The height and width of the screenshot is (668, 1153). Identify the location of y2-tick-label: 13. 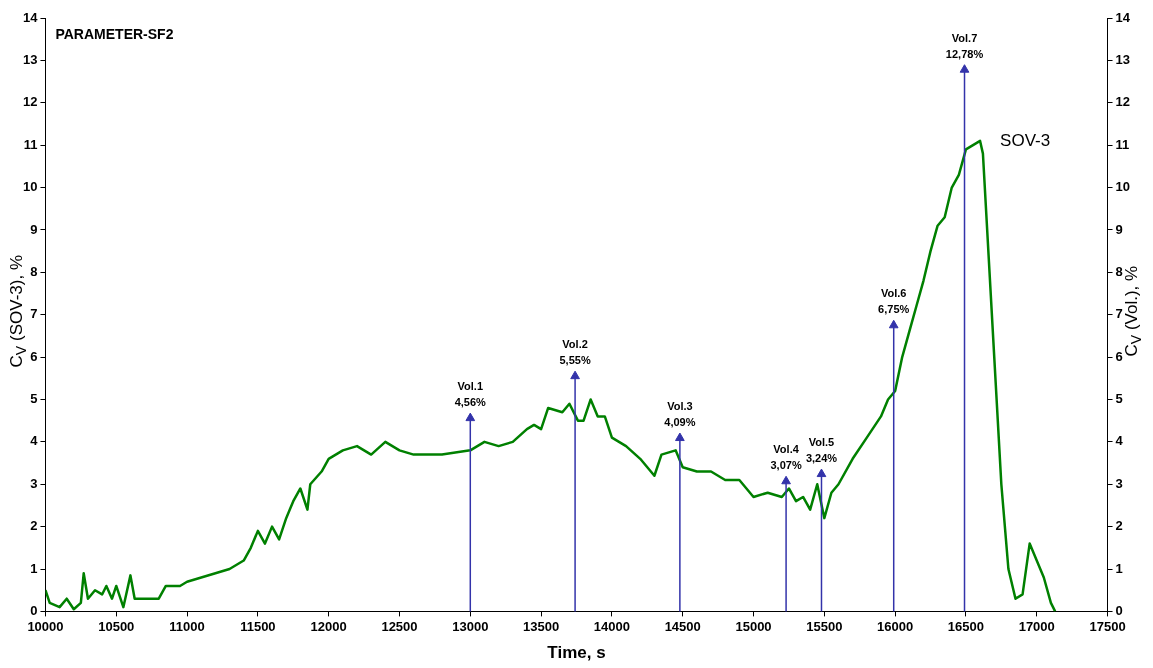
(1123, 59).